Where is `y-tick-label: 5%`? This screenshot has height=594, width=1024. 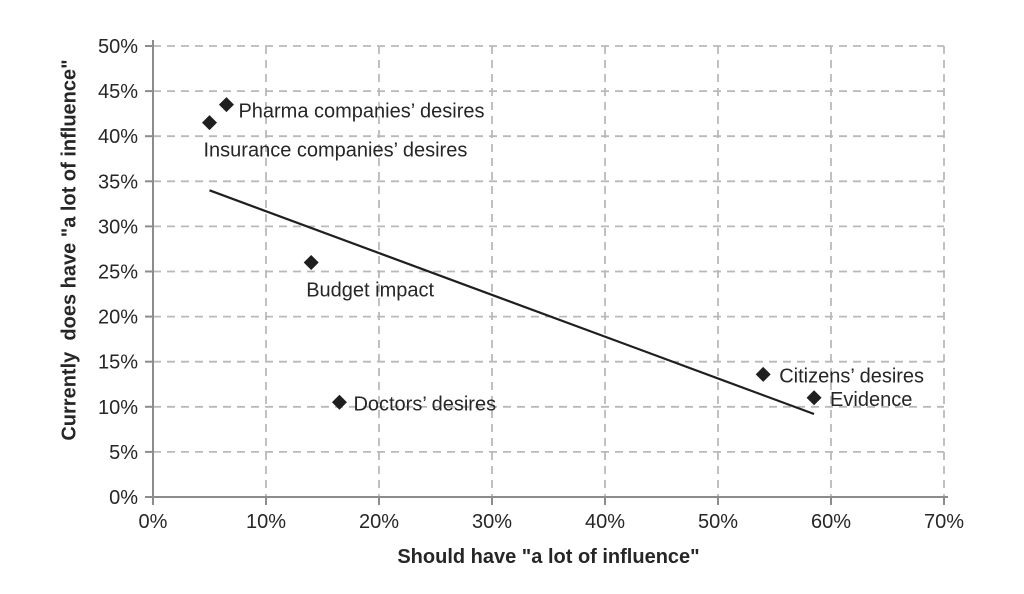 y-tick-label: 5% is located at coordinates (123, 453).